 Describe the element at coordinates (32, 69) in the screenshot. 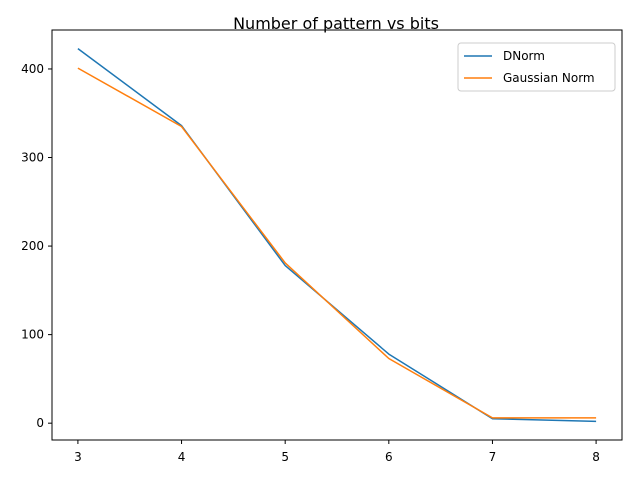

I see `y-tick-label: 400` at that location.